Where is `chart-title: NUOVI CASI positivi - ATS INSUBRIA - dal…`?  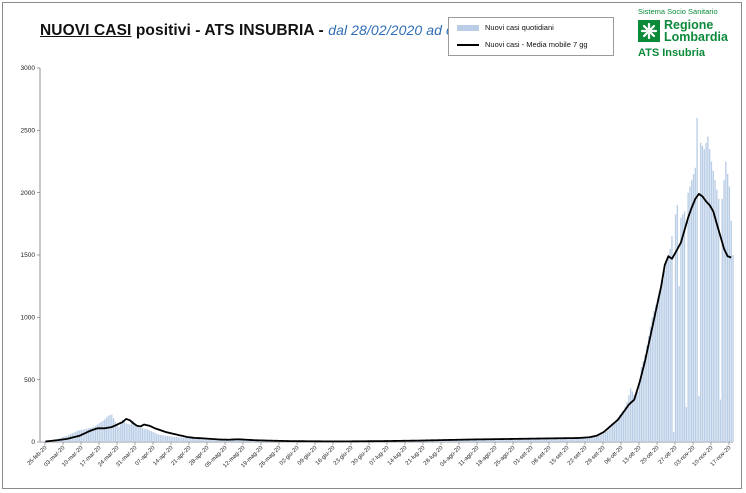 chart-title: NUOVI CASI positivi - ATS INSUBRIA - dal… is located at coordinates (256, 31).